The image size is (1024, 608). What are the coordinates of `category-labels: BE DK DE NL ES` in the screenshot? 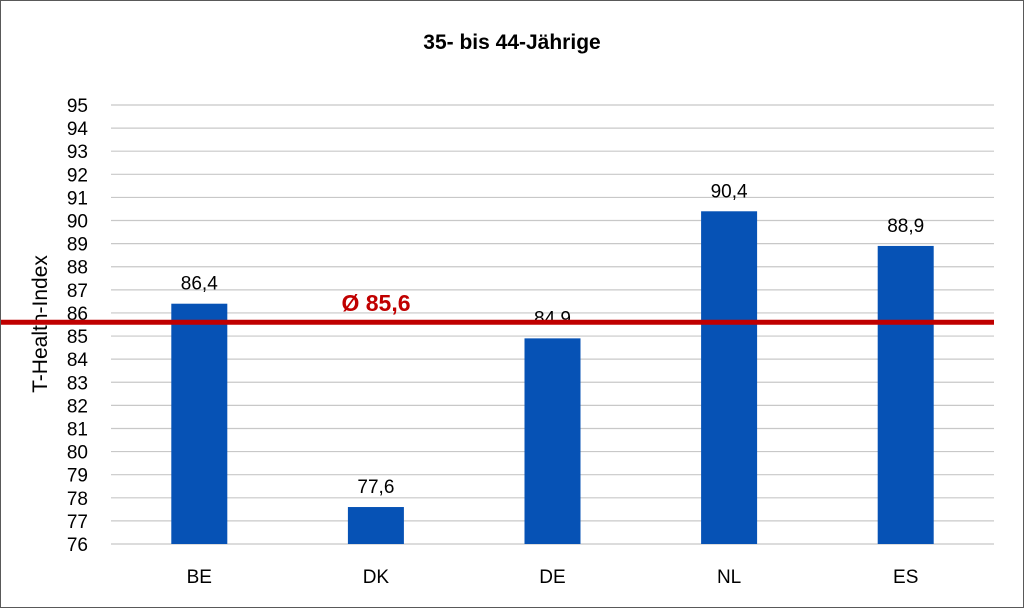 It's located at (553, 577).